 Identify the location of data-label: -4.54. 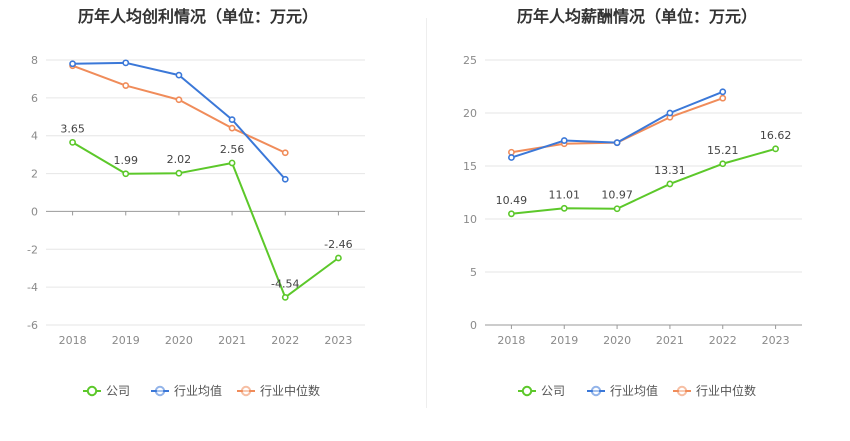
(285, 283).